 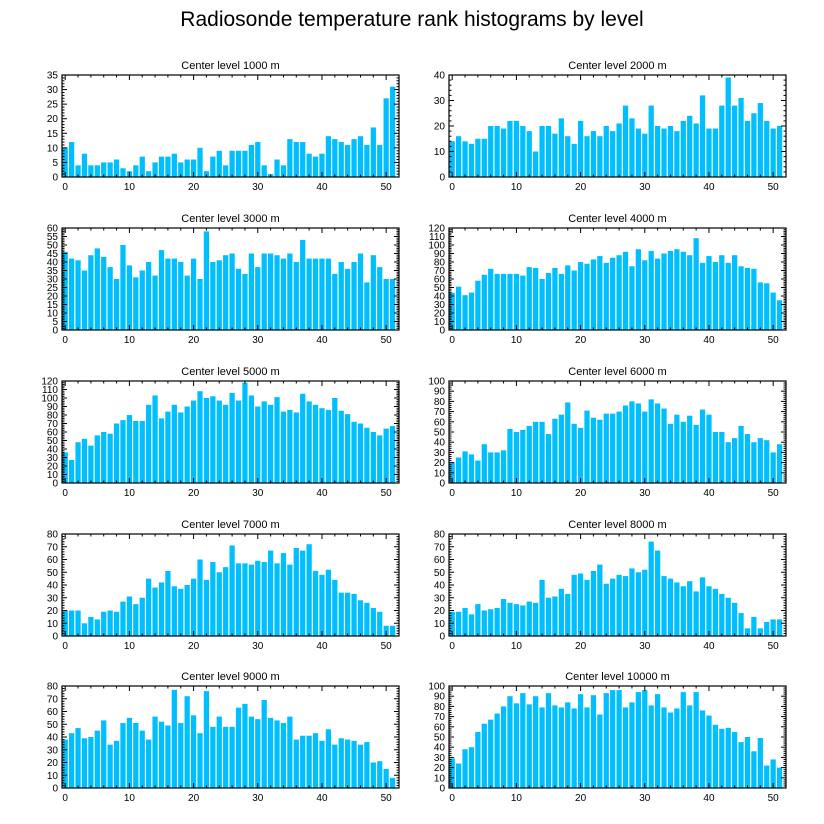 What do you see at coordinates (440, 535) in the screenshot?
I see `y-tick-label: 80` at bounding box center [440, 535].